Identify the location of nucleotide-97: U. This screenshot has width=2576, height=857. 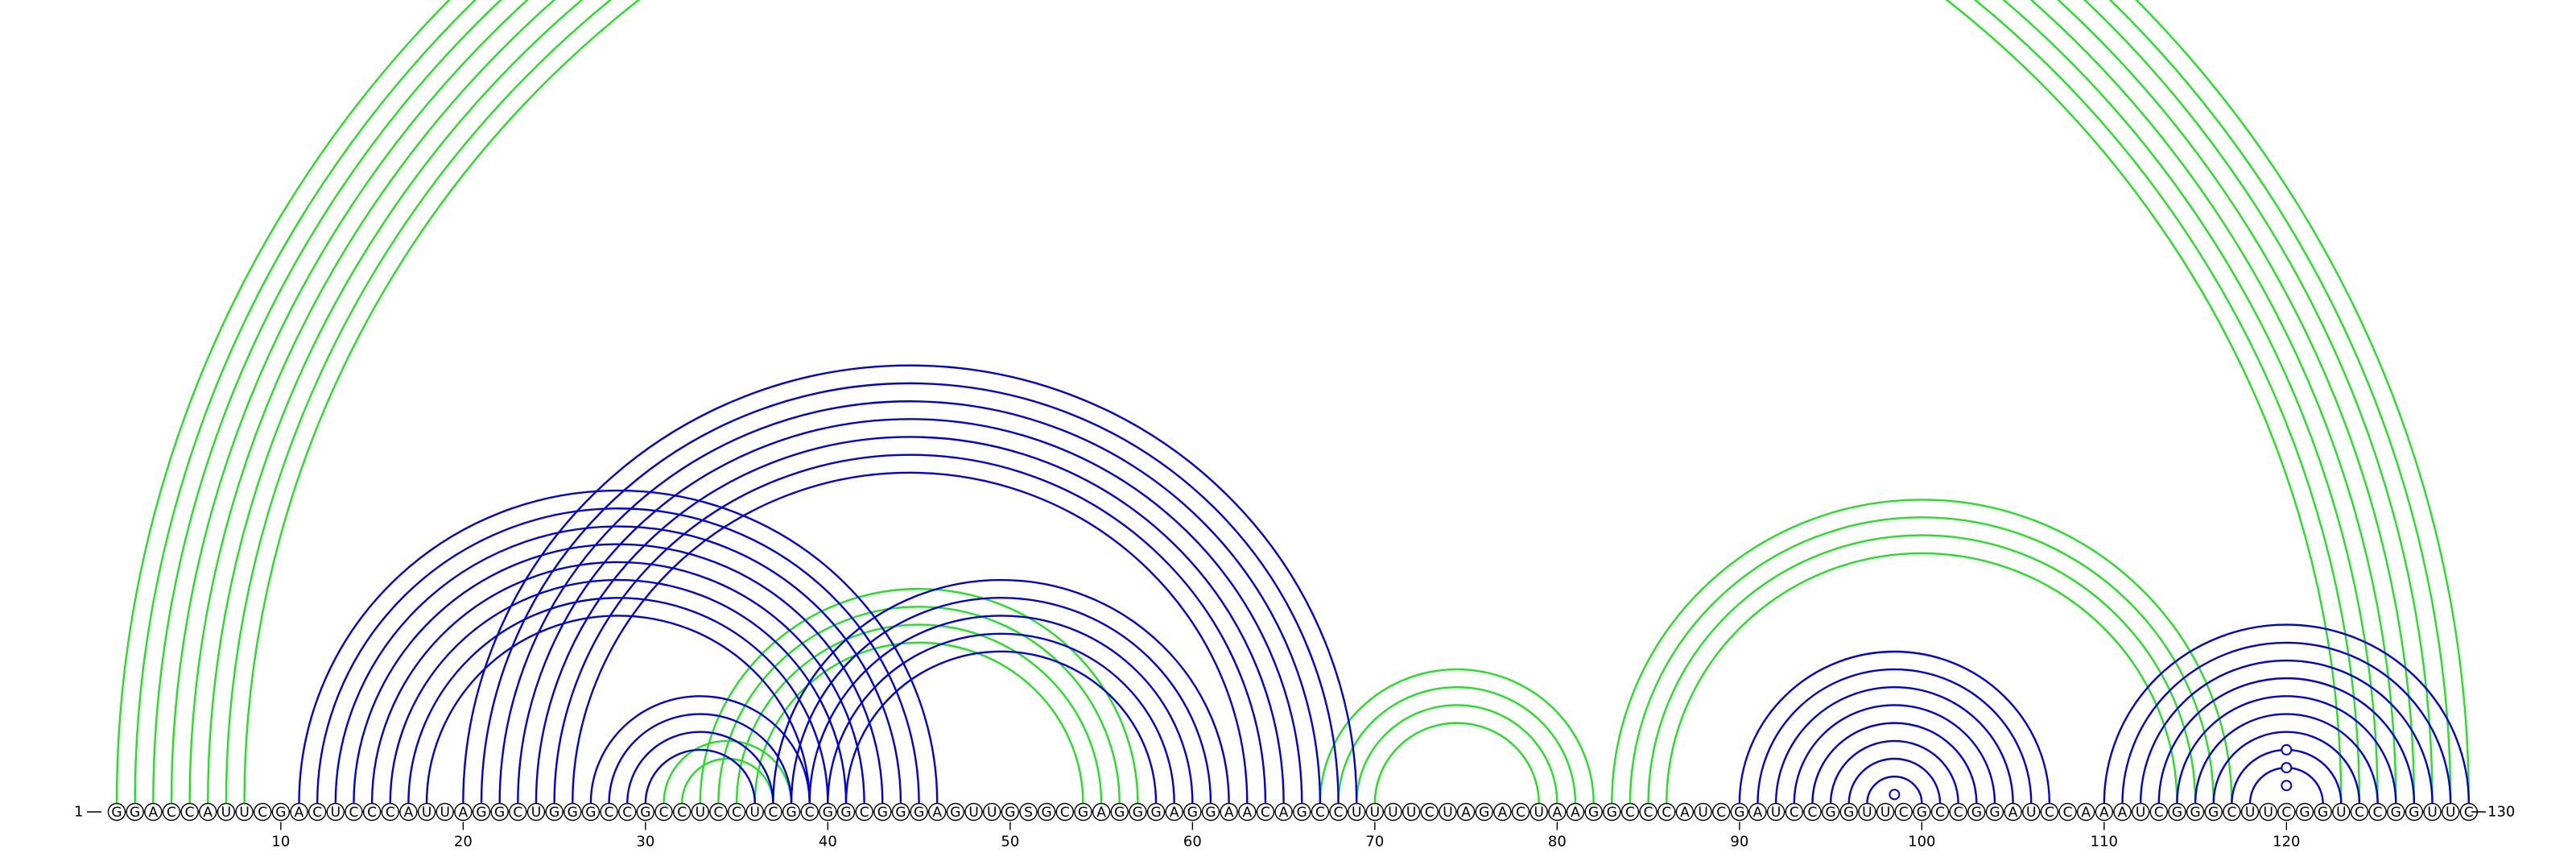
(1867, 812).